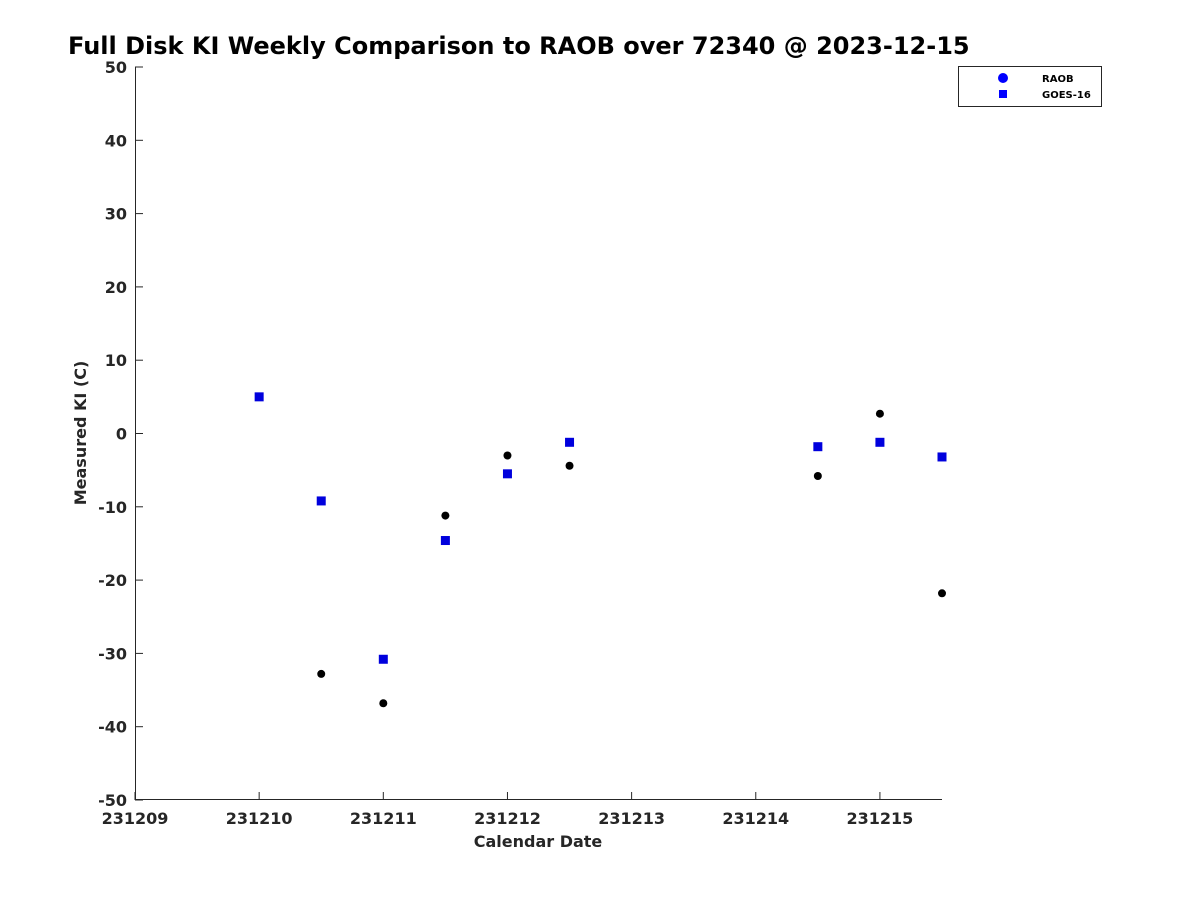 This screenshot has height=900, width=1200. What do you see at coordinates (112, 653) in the screenshot?
I see `y-tick-label: -30` at bounding box center [112, 653].